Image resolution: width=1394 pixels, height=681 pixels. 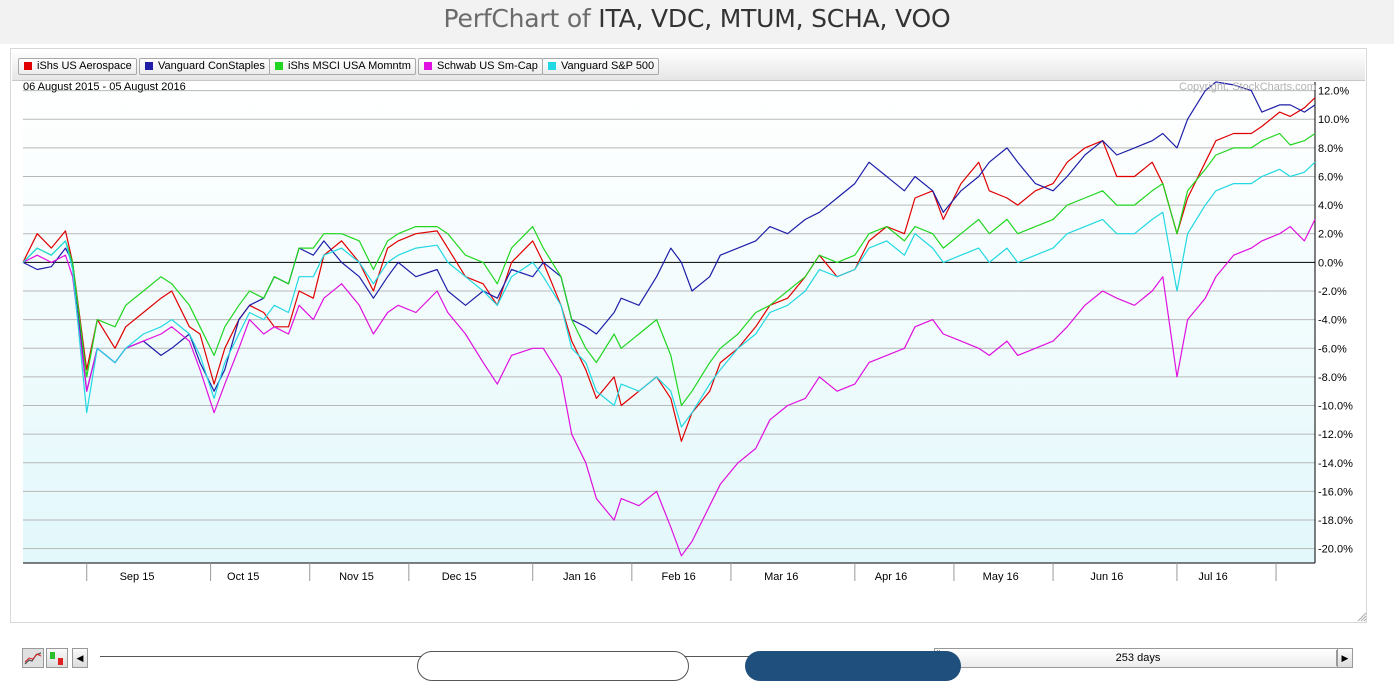 I want to click on y-tick-label: -12.0%, so click(x=1335, y=435).